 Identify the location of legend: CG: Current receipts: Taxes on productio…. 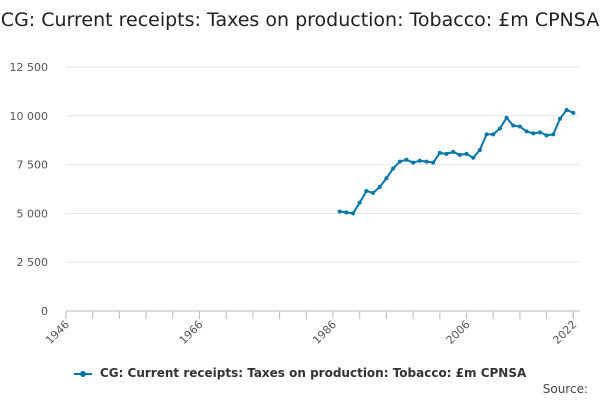
(300, 373).